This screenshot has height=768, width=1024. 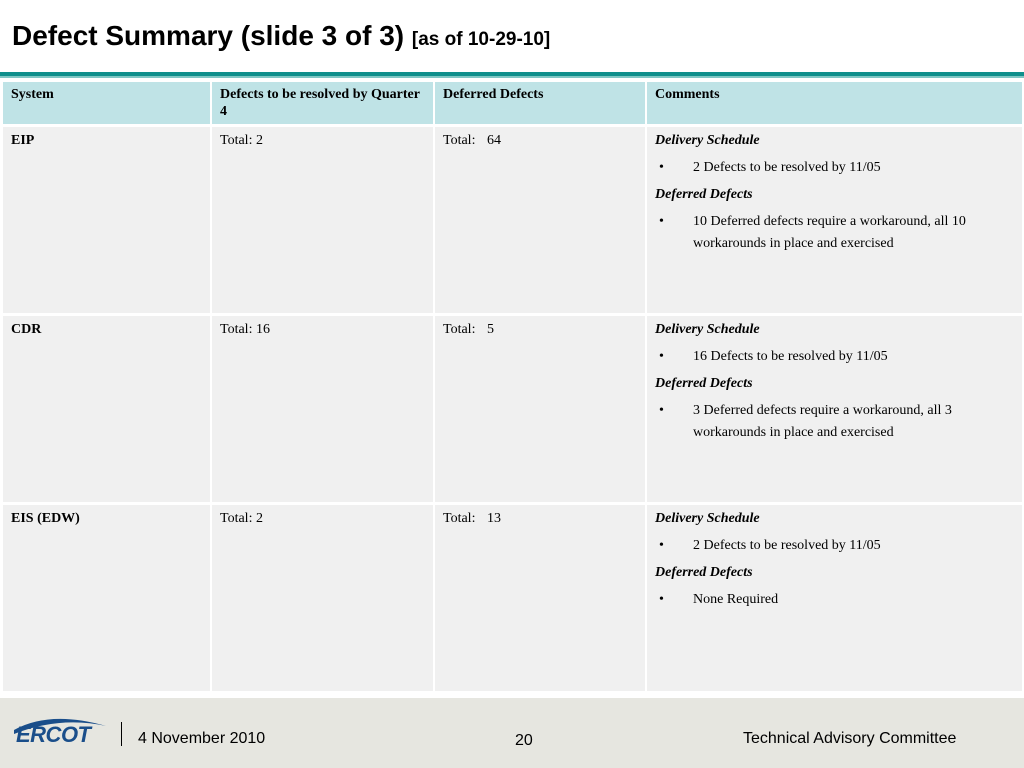 What do you see at coordinates (60, 726) in the screenshot?
I see `ercot-logo-icon` at bounding box center [60, 726].